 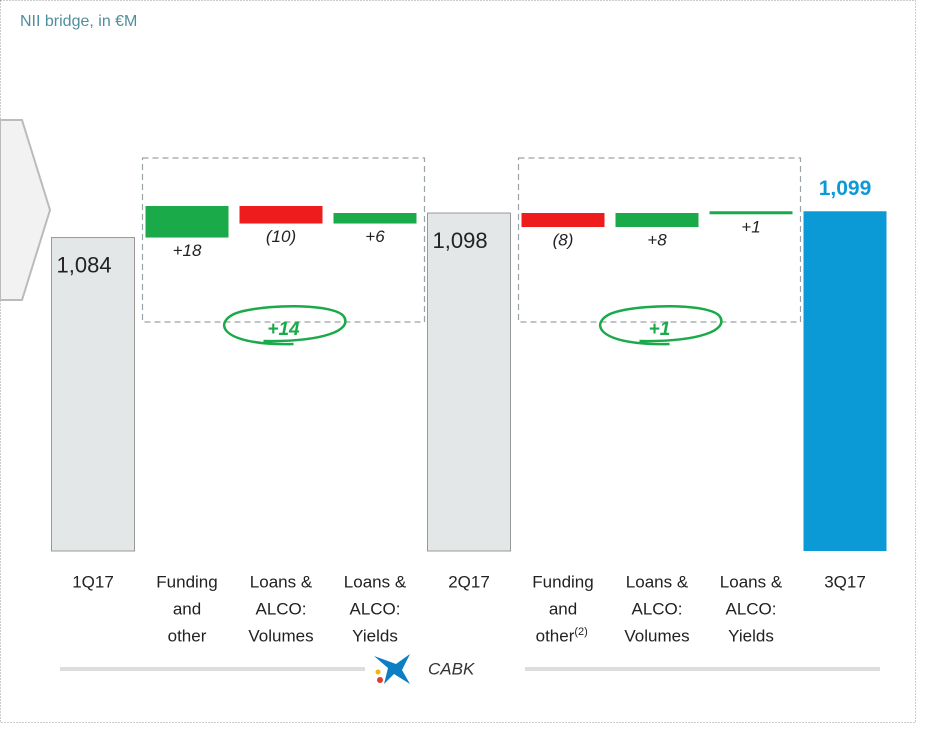 What do you see at coordinates (845, 581) in the screenshot?
I see `x-tick-label: 3Q17` at bounding box center [845, 581].